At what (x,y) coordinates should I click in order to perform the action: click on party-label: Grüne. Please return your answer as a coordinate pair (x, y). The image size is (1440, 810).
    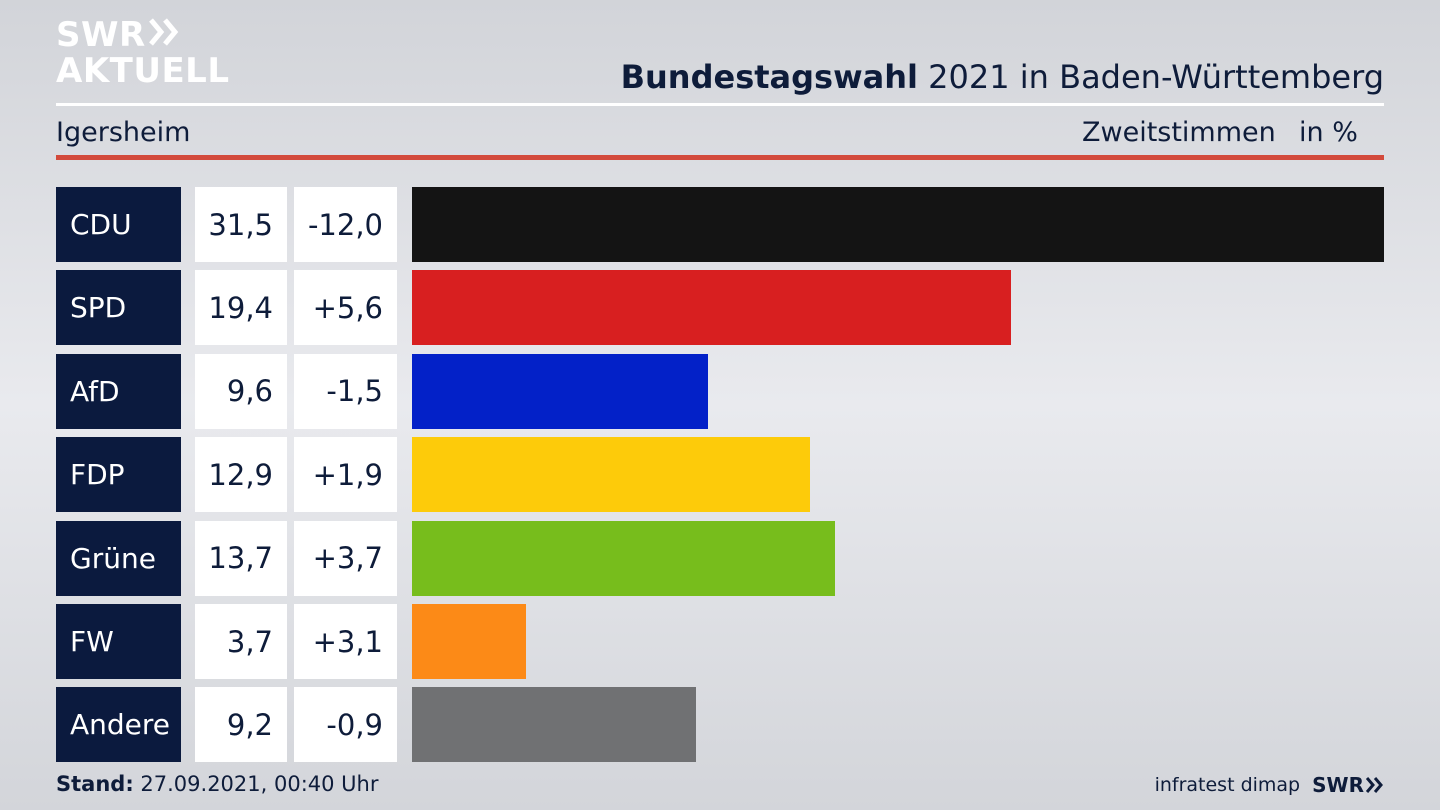
    Looking at the image, I should click on (118, 558).